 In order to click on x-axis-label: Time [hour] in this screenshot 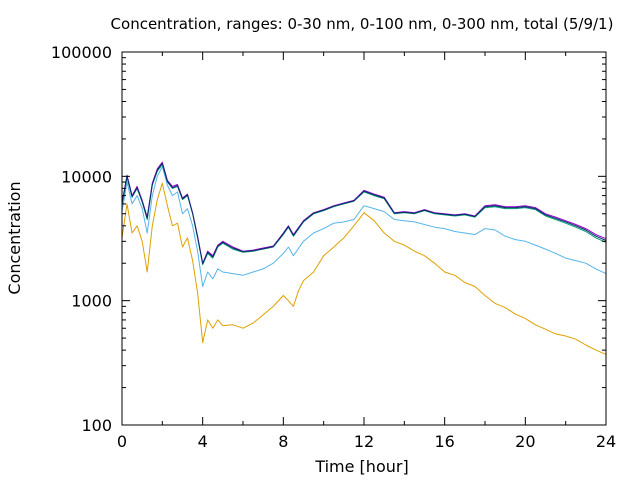, I will do `click(361, 466)`.